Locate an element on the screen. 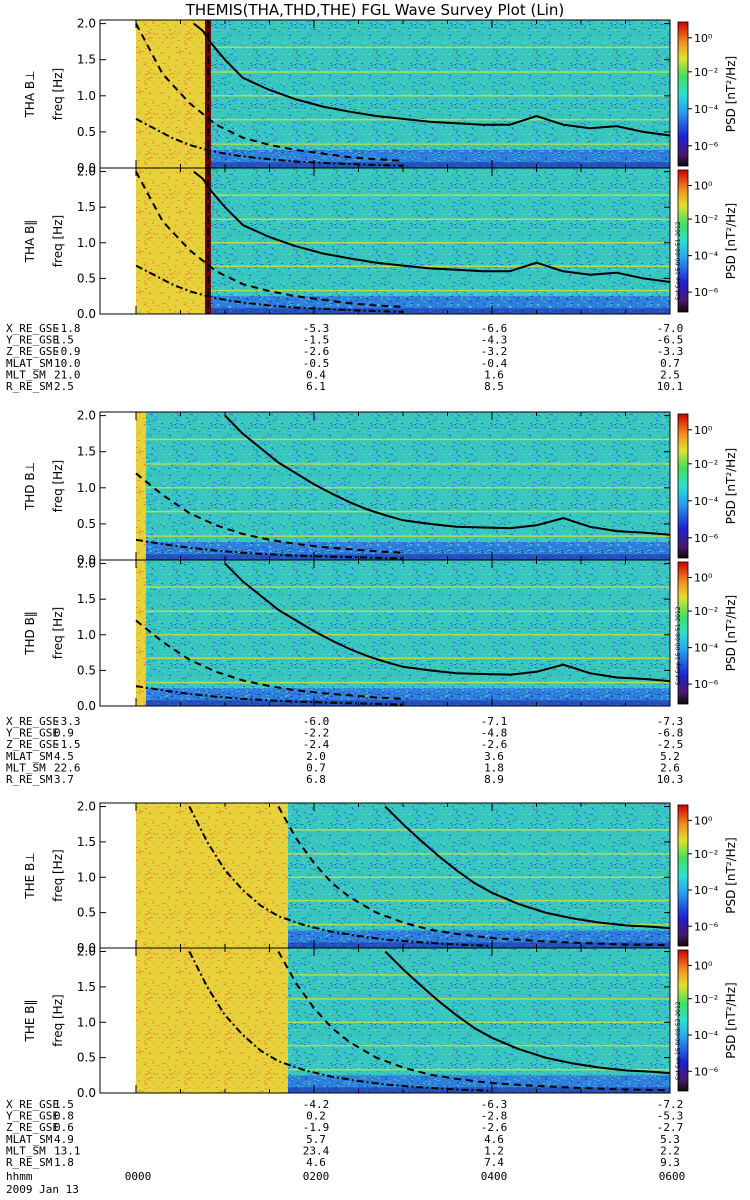  ephemeris-value: -7.0 is located at coordinates (670, 328).